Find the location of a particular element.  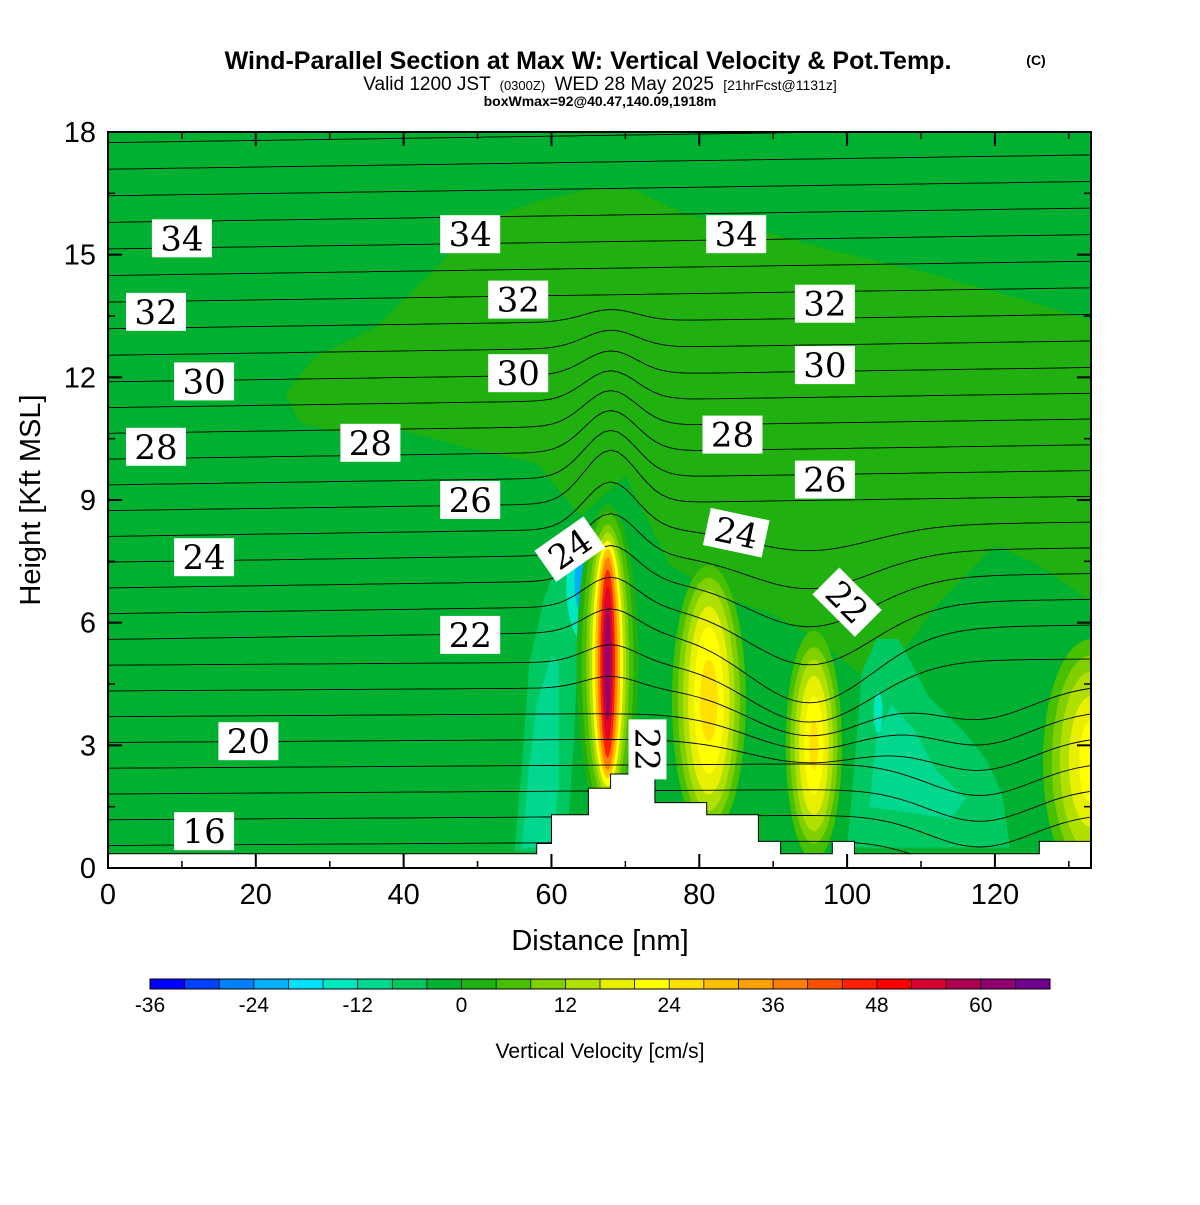

downdraft-left-mid is located at coordinates (540, 751).